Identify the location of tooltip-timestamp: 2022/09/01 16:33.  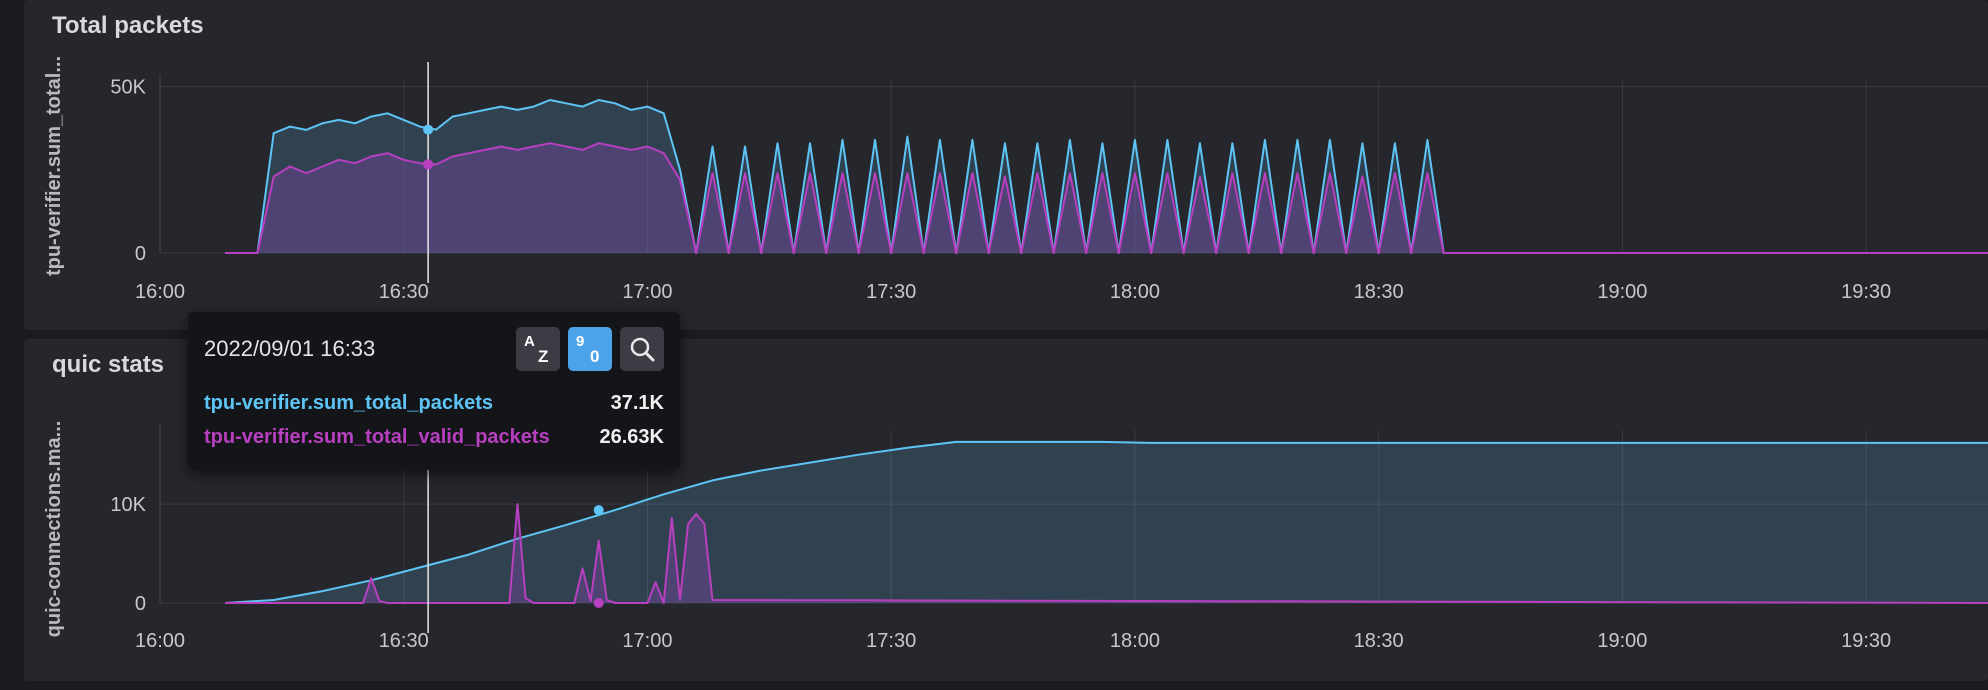
(290, 348).